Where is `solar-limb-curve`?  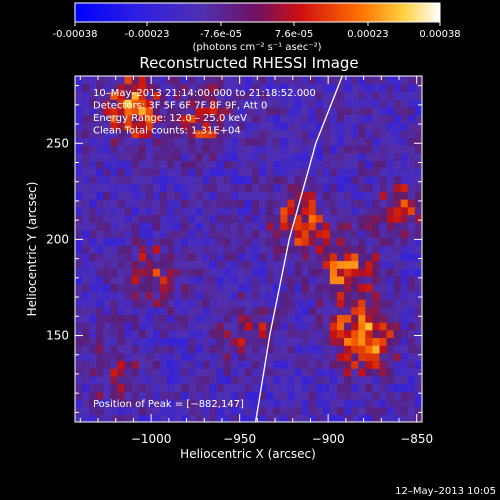
solar-limb-curve is located at coordinates (298, 249).